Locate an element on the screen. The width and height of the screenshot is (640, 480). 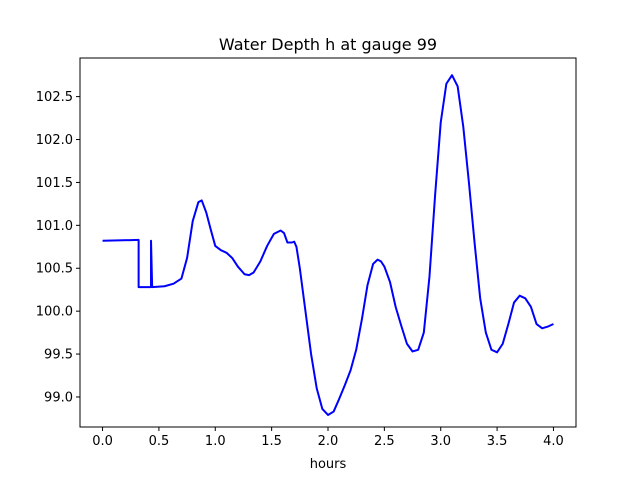
x-tick-label: 0.0 is located at coordinates (102, 441).